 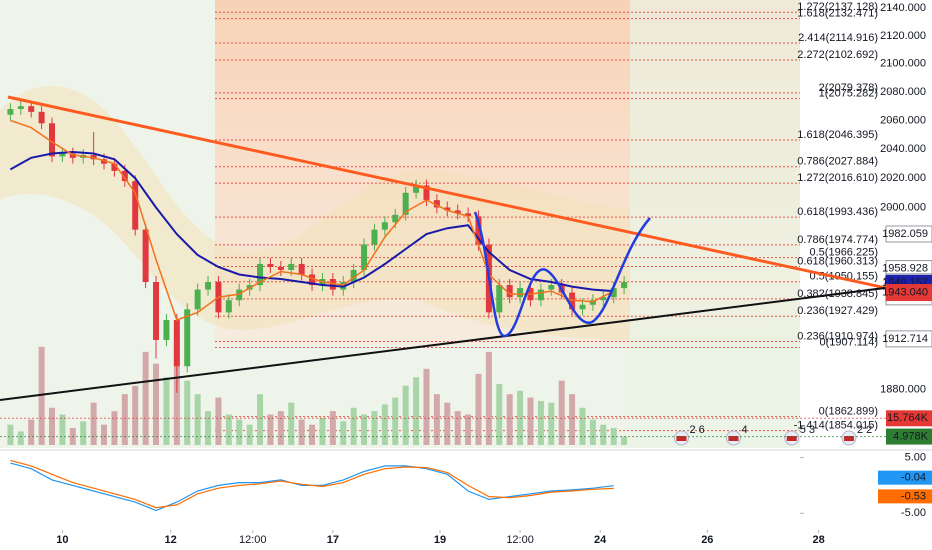 I want to click on price-label: 1943.040, so click(x=905, y=292).